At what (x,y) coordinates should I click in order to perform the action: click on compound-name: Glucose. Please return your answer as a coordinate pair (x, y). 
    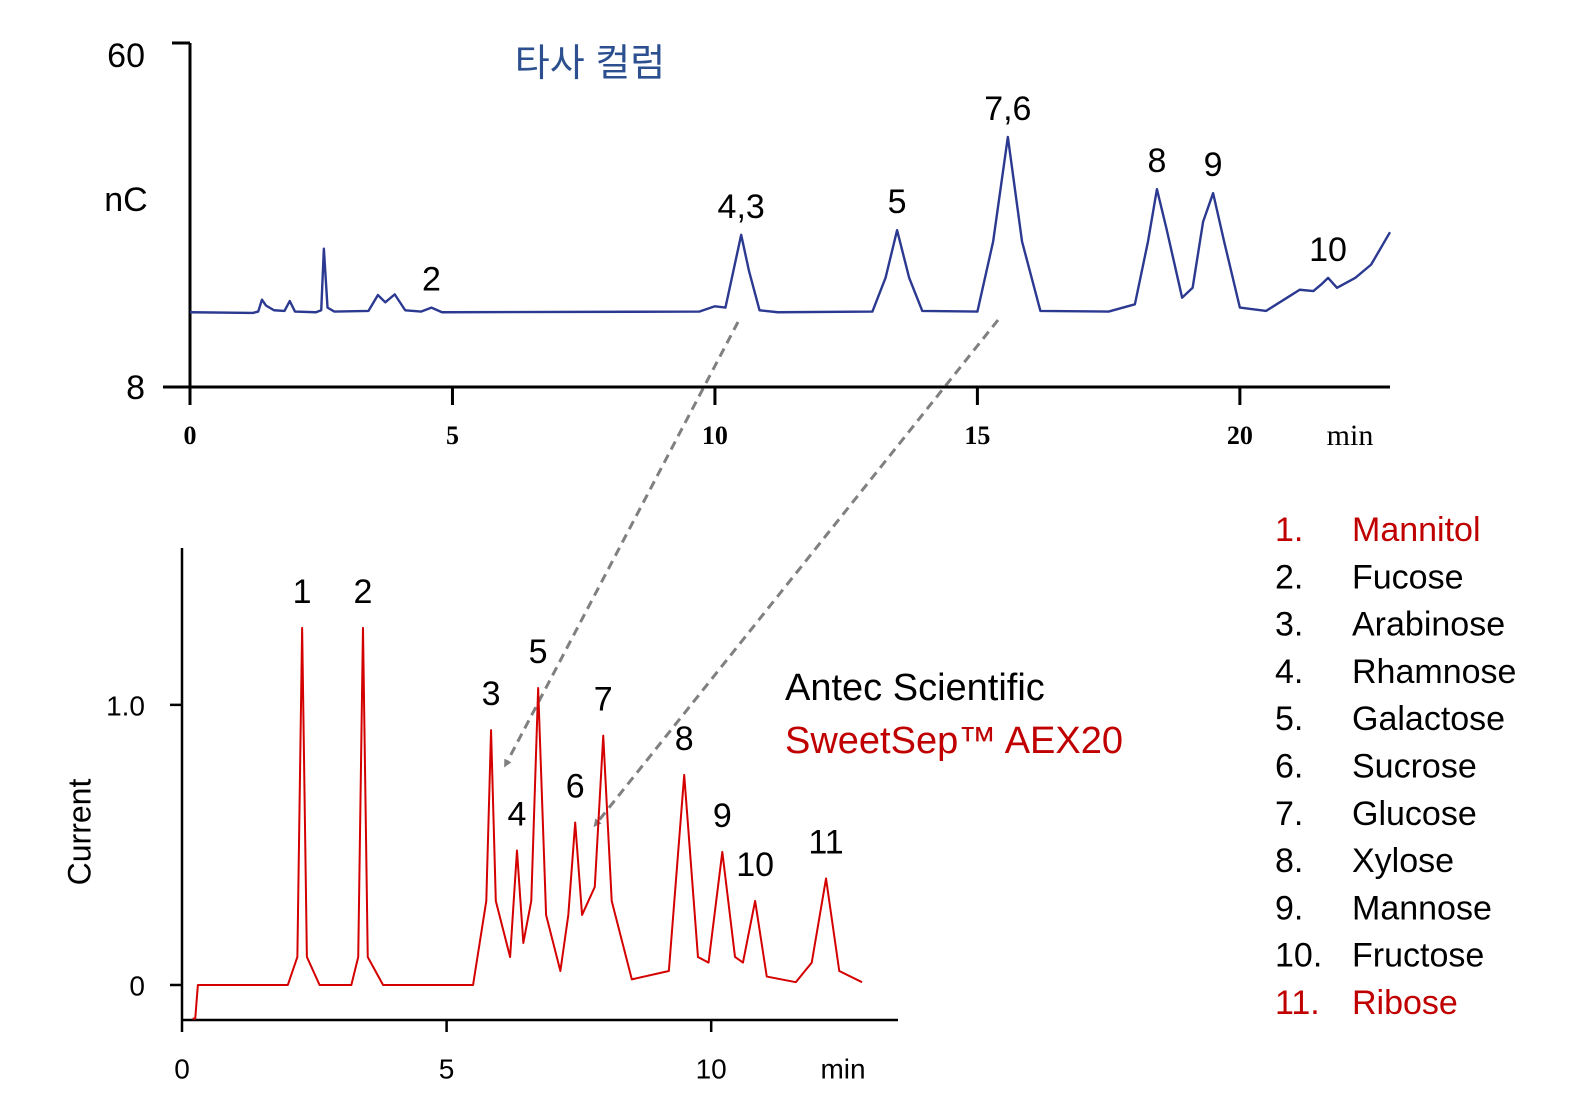
    Looking at the image, I should click on (1414, 814).